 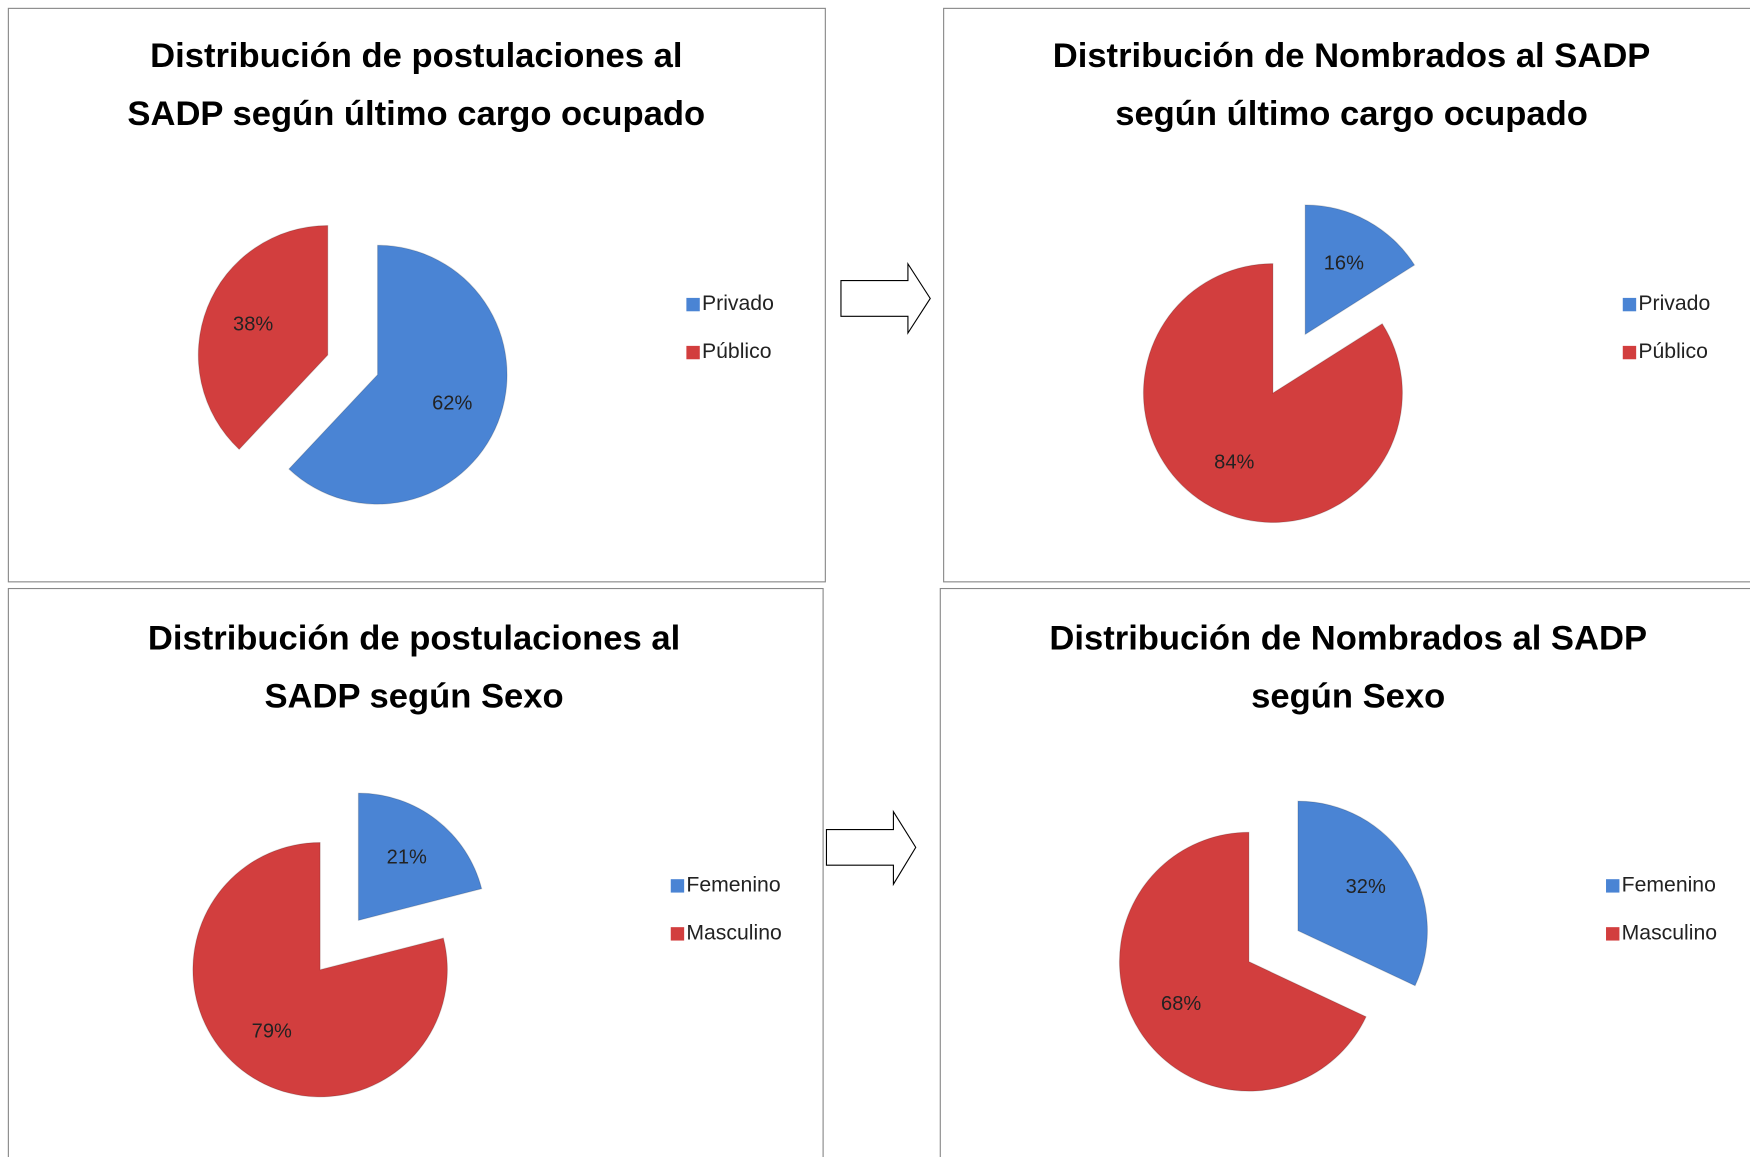 I want to click on data-label: 16%, so click(x=1344, y=263).